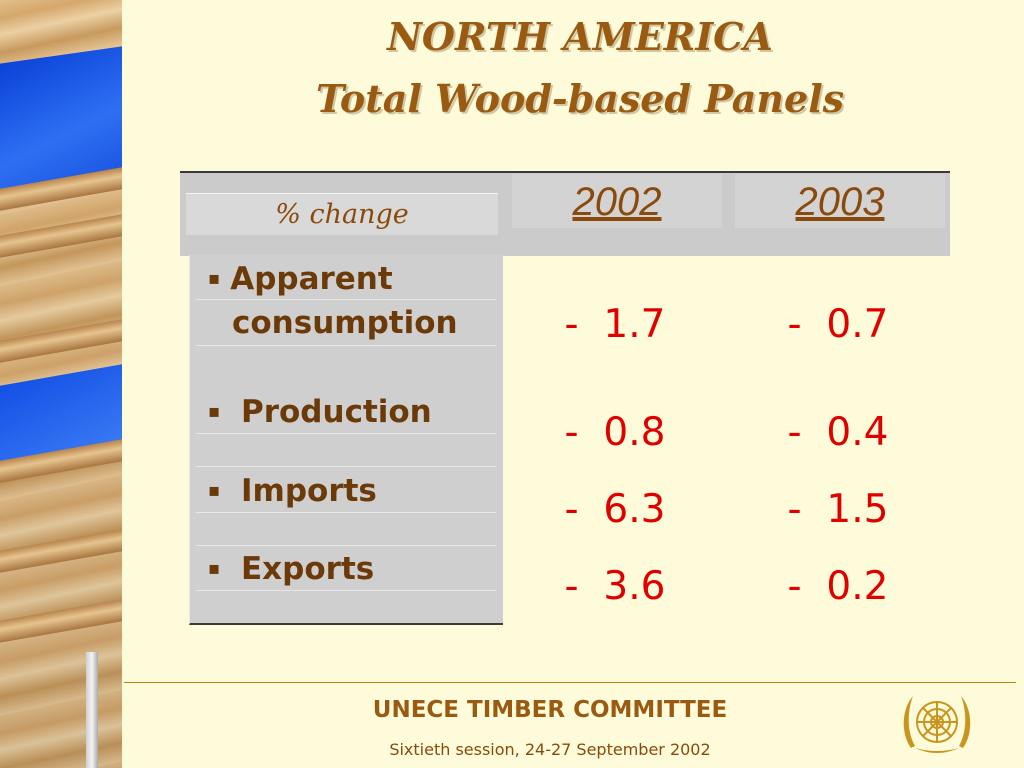  I want to click on slide-title-line1: NORTH AMERICA, so click(580, 36).